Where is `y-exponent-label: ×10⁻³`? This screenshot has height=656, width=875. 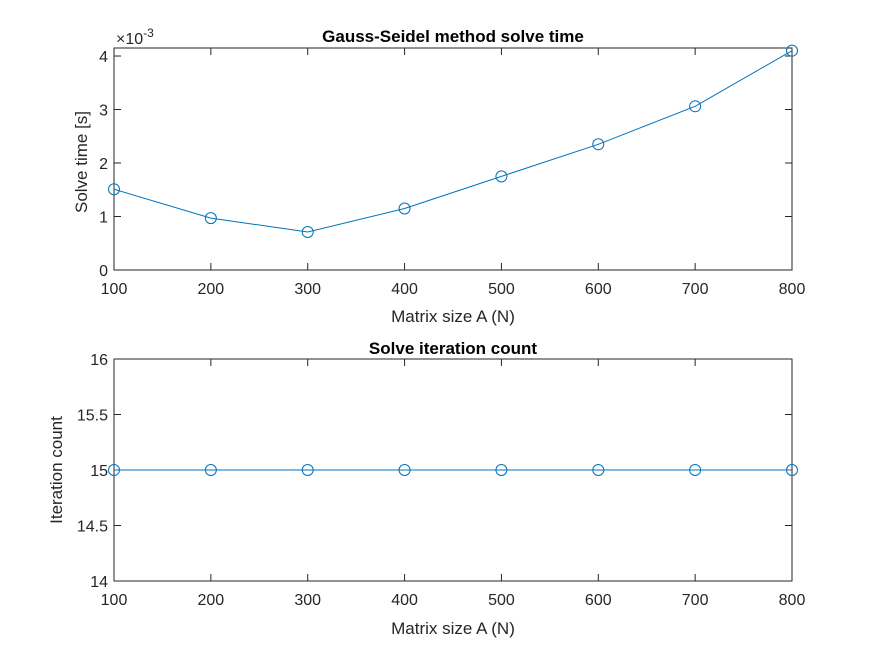 y-exponent-label: ×10⁻³ is located at coordinates (135, 37).